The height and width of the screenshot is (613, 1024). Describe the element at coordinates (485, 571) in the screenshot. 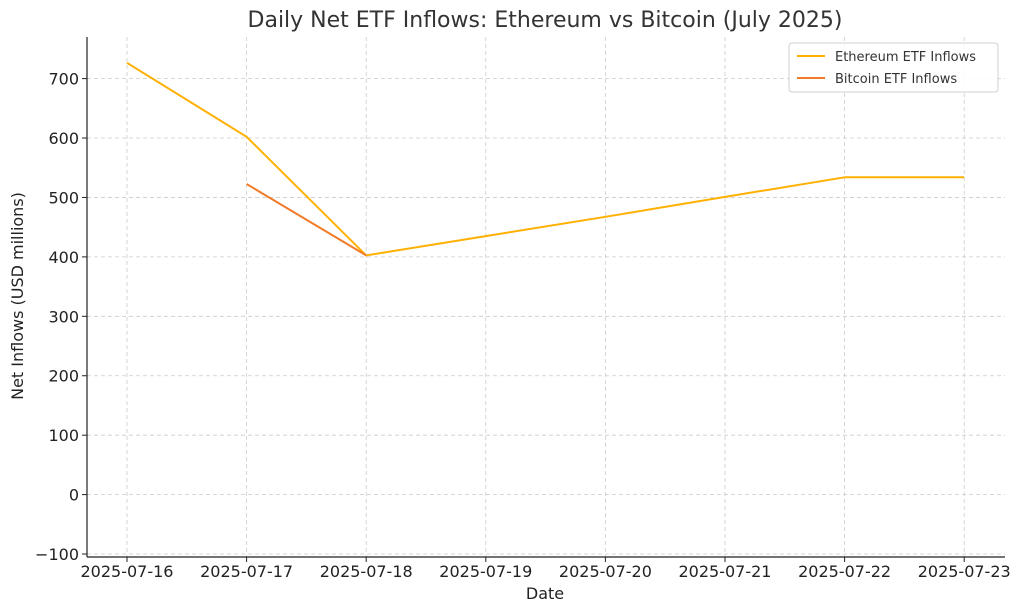

I see `x-tick-label: 2025-07-19` at that location.